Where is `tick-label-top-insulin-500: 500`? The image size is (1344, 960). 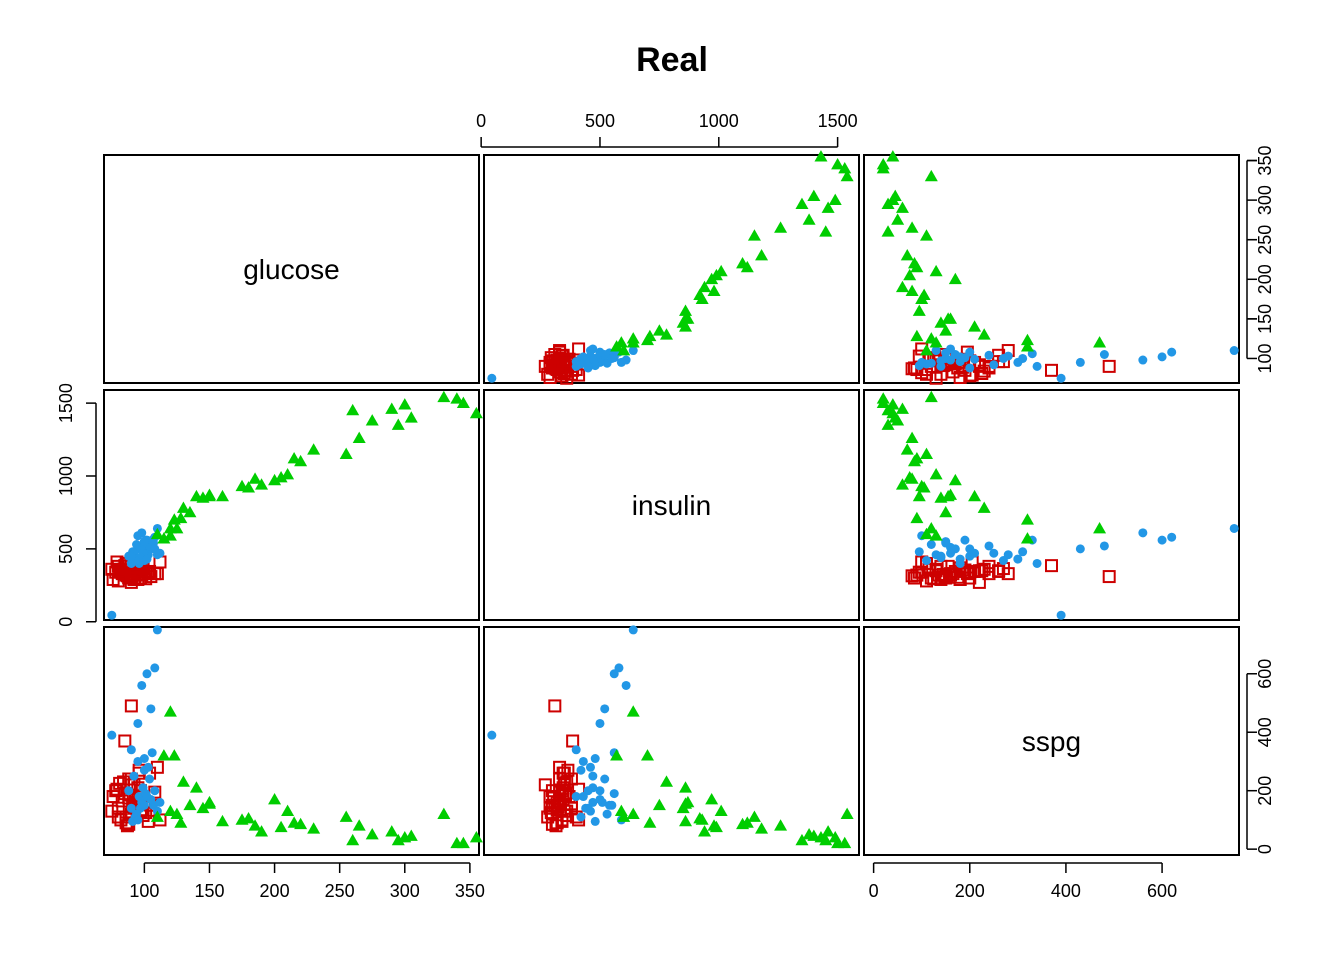 tick-label-top-insulin-500: 500 is located at coordinates (600, 121).